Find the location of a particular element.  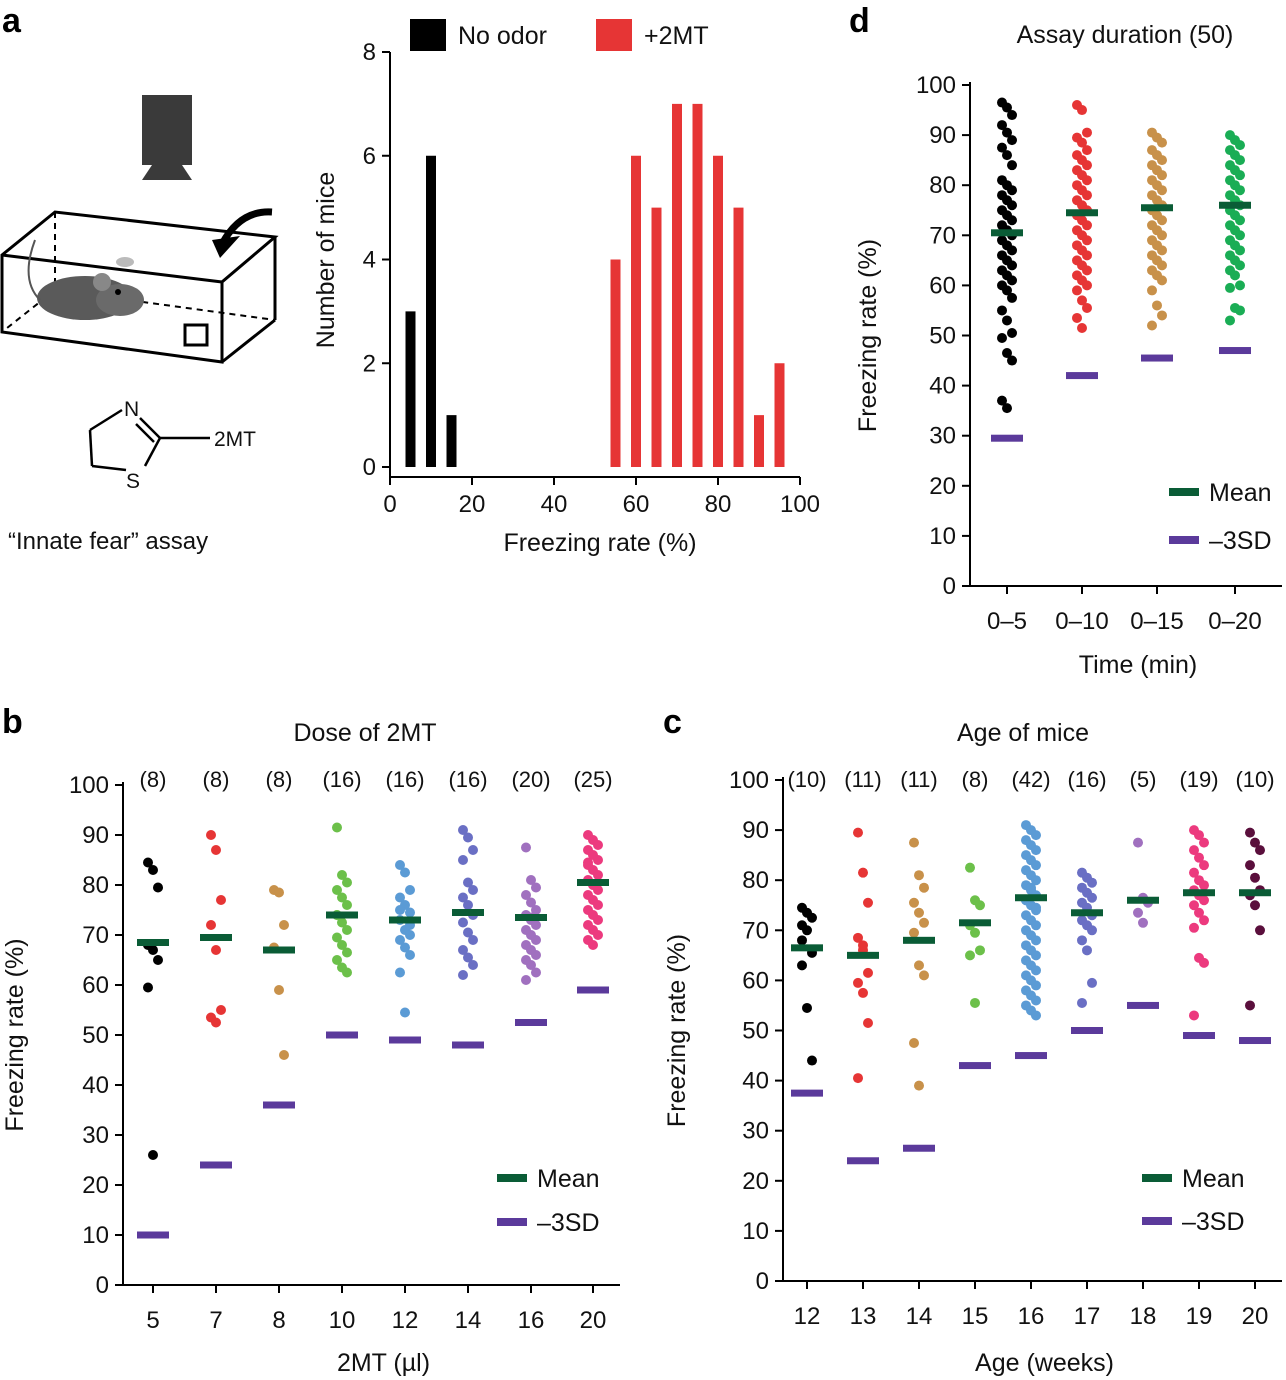

group-n-label: (16) is located at coordinates (341, 779).